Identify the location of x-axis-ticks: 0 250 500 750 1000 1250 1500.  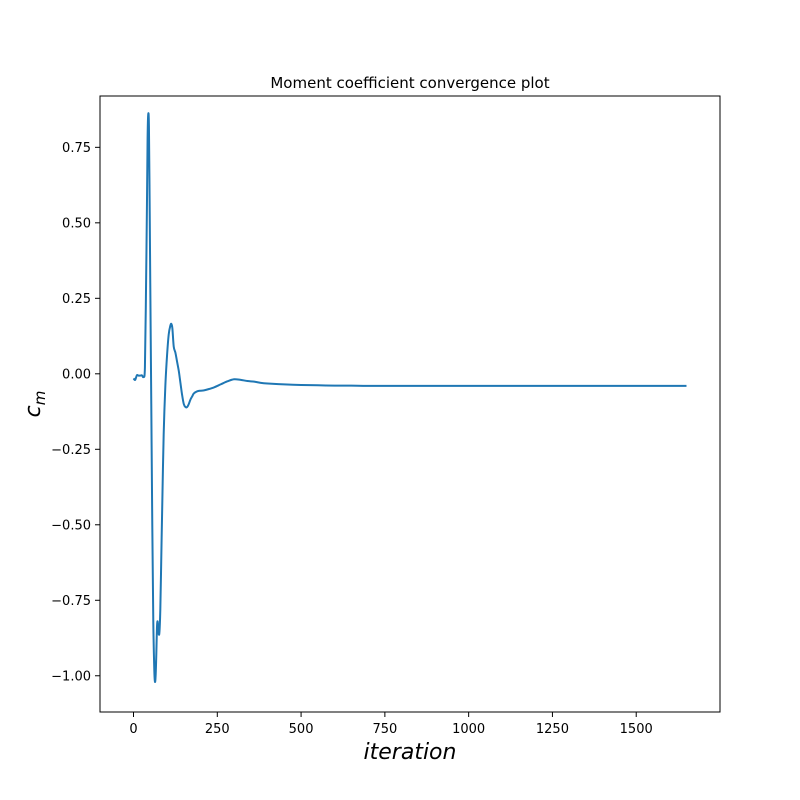
(391, 724).